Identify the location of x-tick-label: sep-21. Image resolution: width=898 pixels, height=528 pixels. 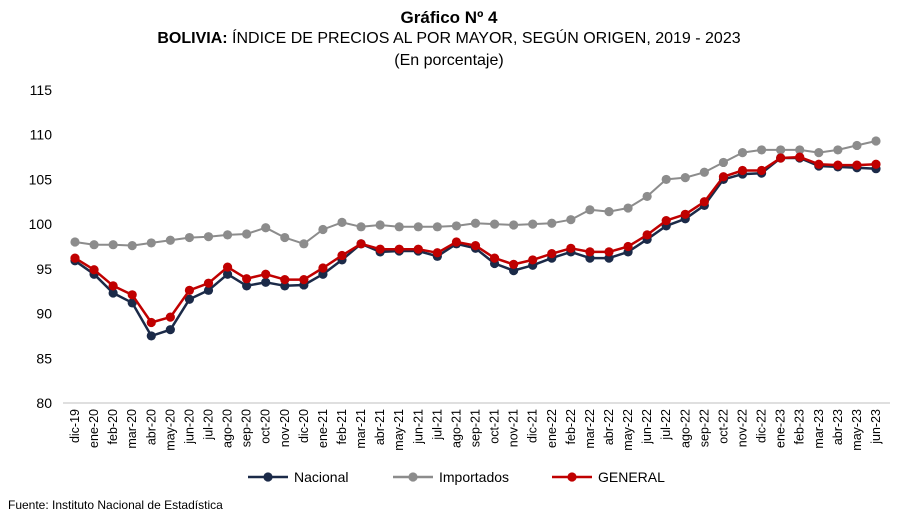
(476, 428).